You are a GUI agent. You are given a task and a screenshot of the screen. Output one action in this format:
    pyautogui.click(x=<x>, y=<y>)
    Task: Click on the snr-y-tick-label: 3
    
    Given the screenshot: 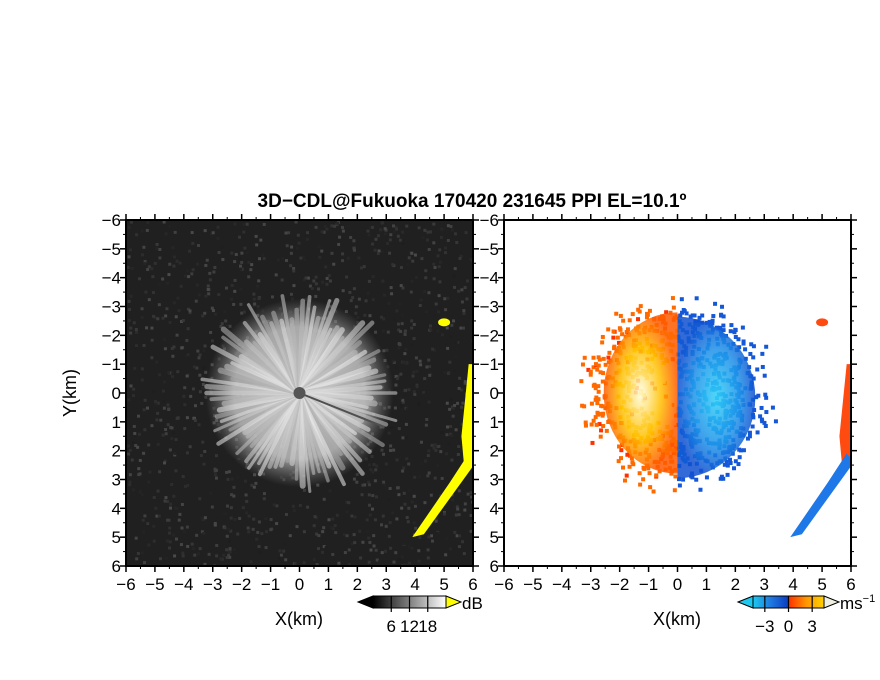 What is the action you would take?
    pyautogui.click(x=116, y=480)
    